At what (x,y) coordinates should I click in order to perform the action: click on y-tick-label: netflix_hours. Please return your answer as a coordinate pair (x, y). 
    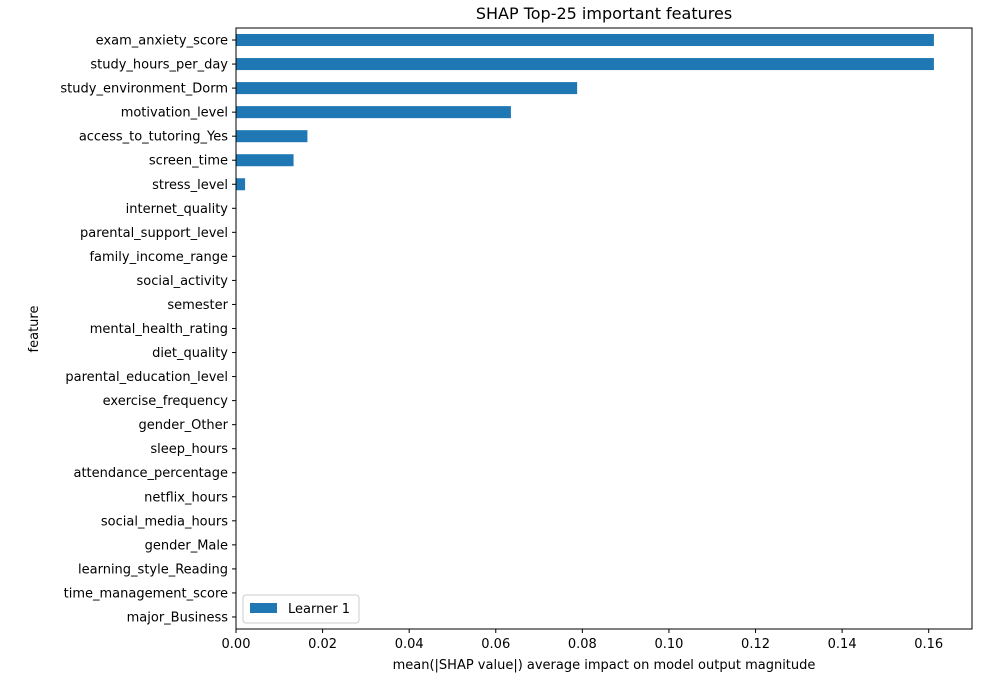
    Looking at the image, I should click on (186, 497).